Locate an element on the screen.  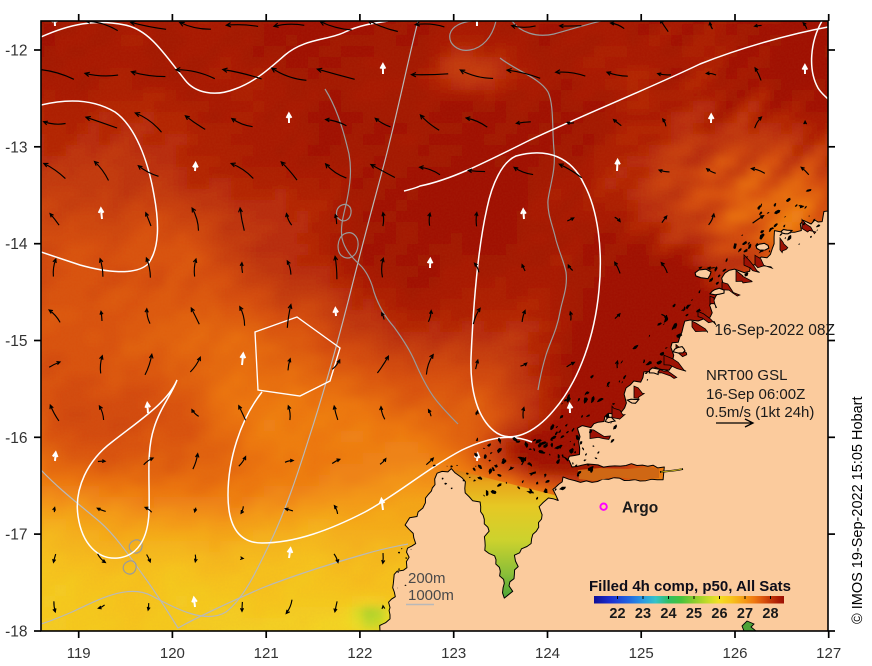
svg-text: Filled 4h comp, p50, All Sats is located at coordinates (690, 586).